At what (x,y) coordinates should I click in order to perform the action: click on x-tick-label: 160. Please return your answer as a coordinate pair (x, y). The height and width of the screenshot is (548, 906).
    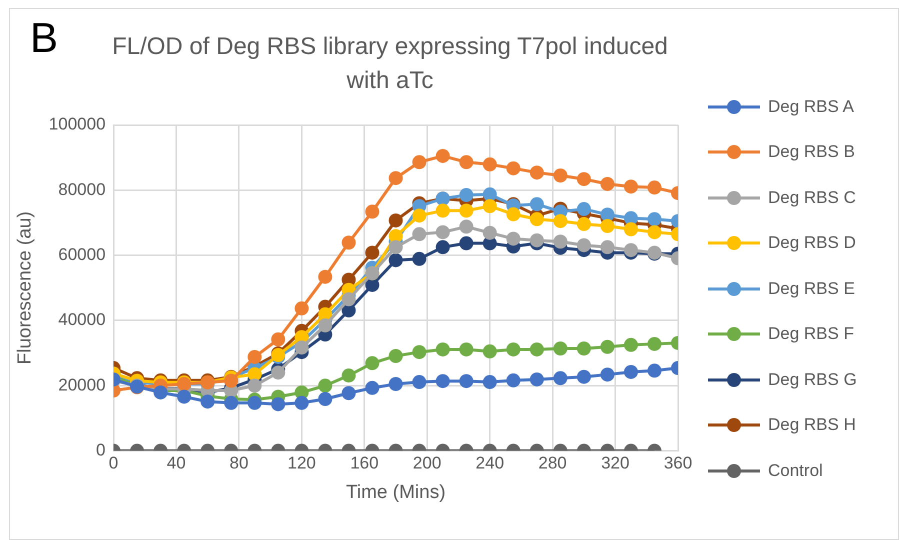
    Looking at the image, I should click on (364, 463).